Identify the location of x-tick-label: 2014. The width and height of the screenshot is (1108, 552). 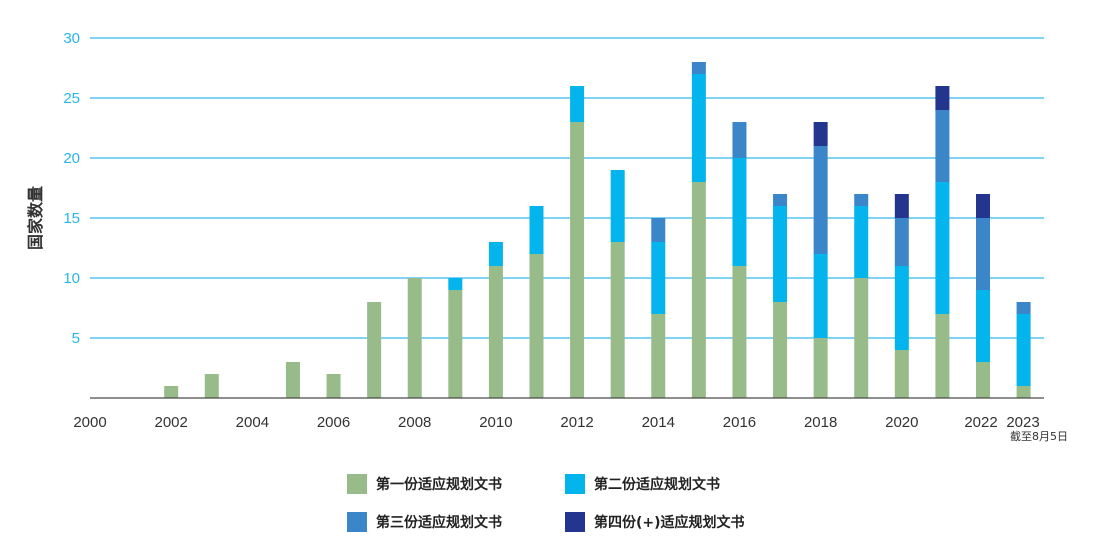
(658, 422).